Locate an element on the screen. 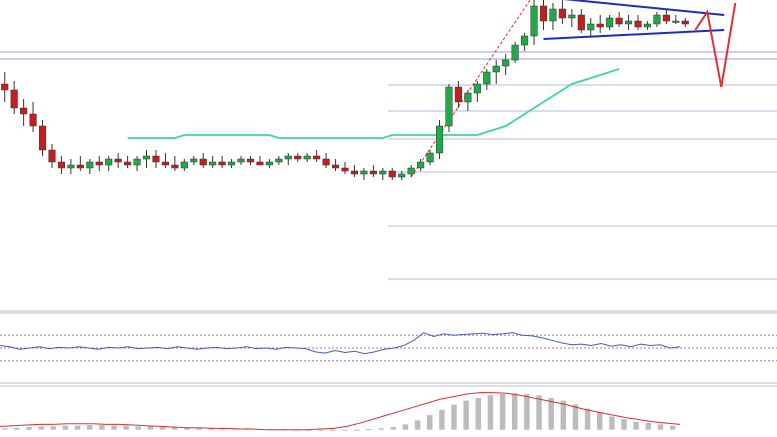 The image size is (777, 437). moving-average-line is located at coordinates (373, 103).